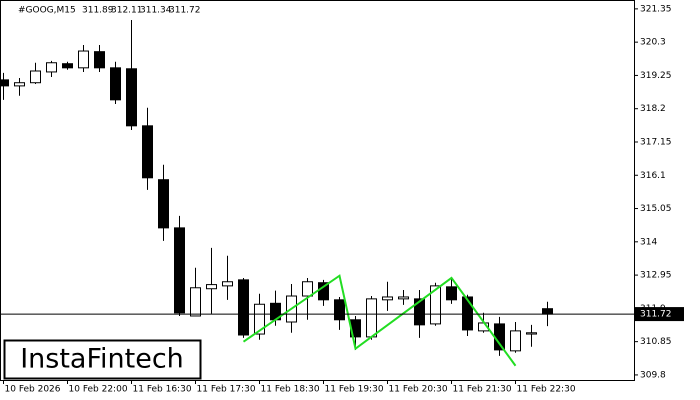  I want to click on symbol: #GOOG,M15, so click(47, 11).